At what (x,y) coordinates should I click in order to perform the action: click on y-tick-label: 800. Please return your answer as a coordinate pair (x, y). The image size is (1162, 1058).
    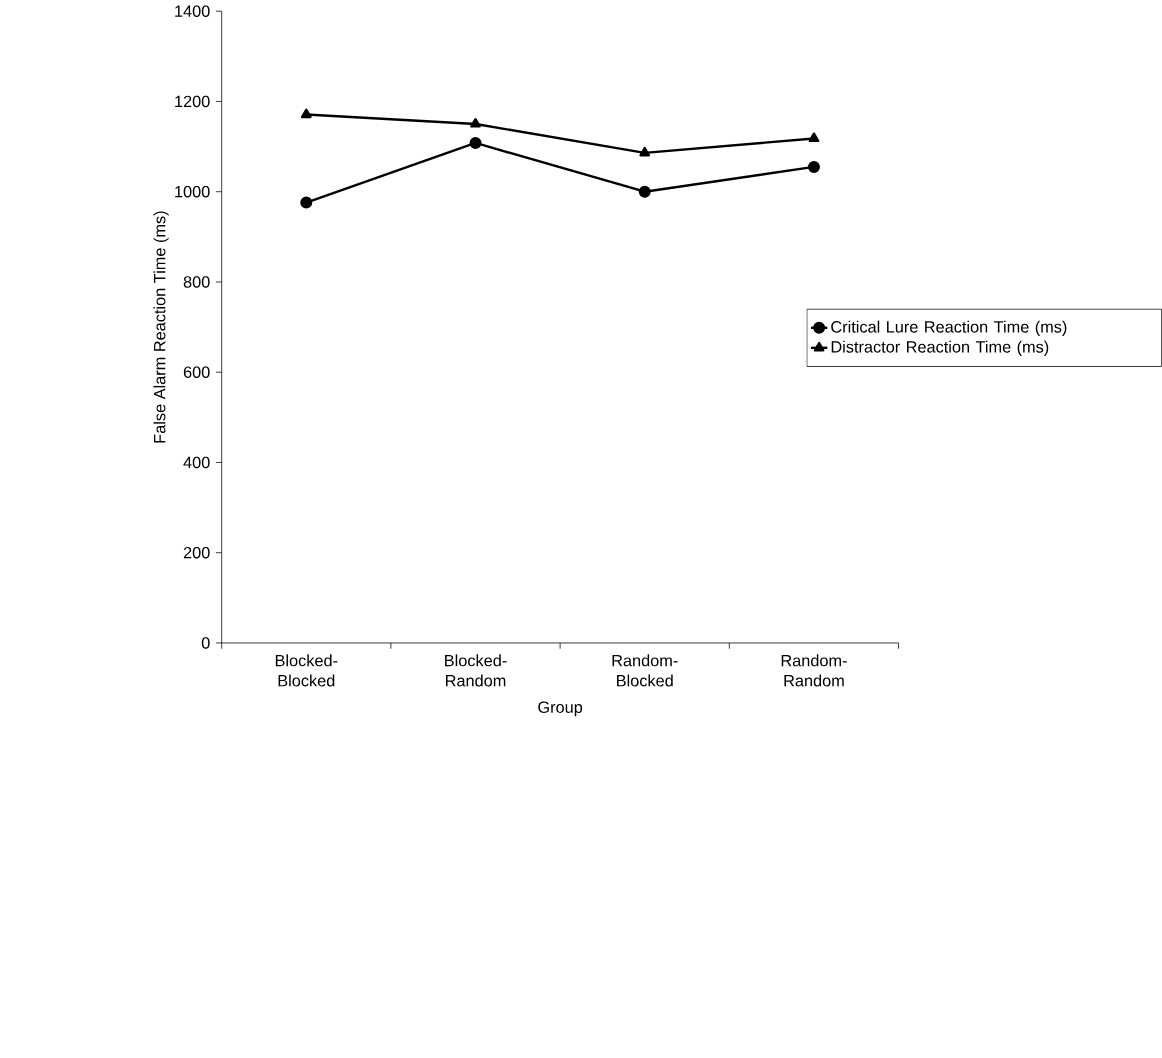
    Looking at the image, I should click on (196, 282).